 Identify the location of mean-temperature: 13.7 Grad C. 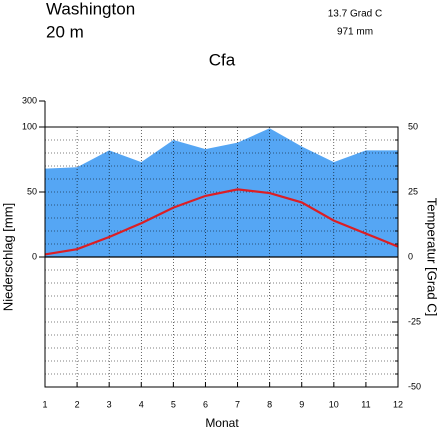
(355, 14).